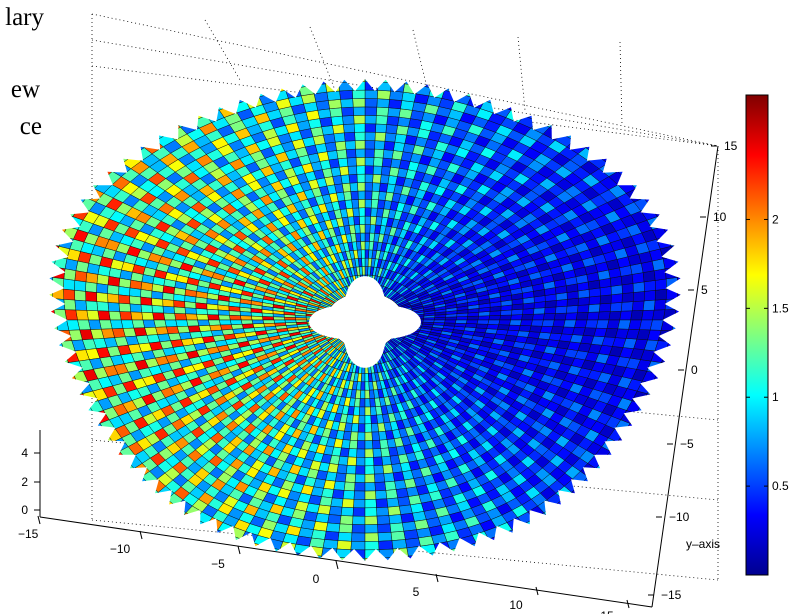 The height and width of the screenshot is (614, 803). What do you see at coordinates (24, 482) in the screenshot?
I see `z-tick-label: 2` at bounding box center [24, 482].